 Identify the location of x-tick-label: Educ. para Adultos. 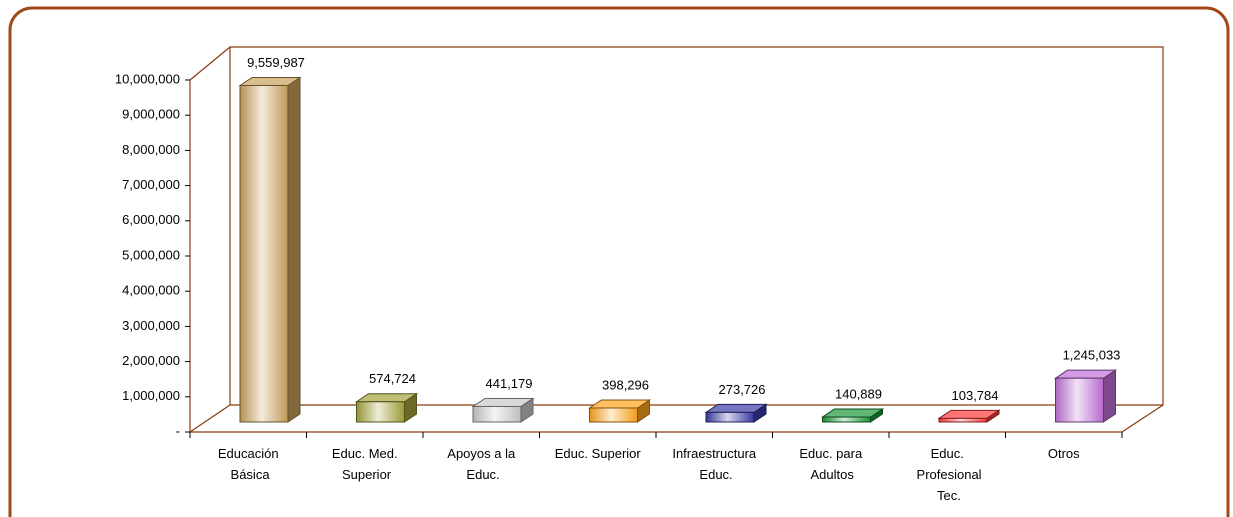
(831, 464).